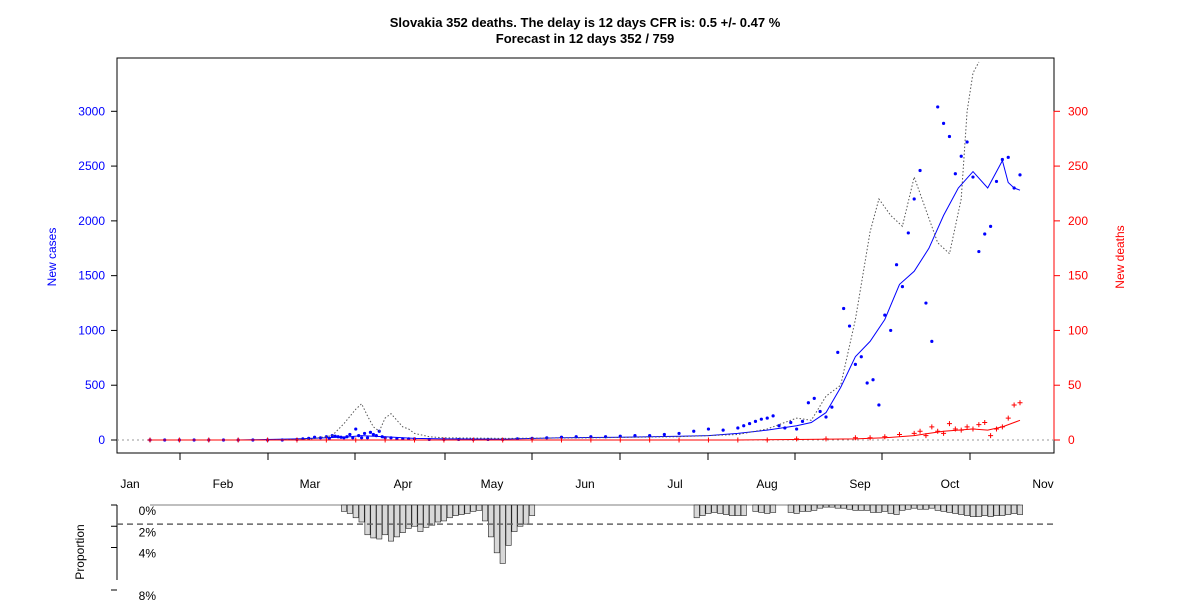 The image size is (1200, 600). I want to click on y-right-tick-label: 200, so click(1078, 221).